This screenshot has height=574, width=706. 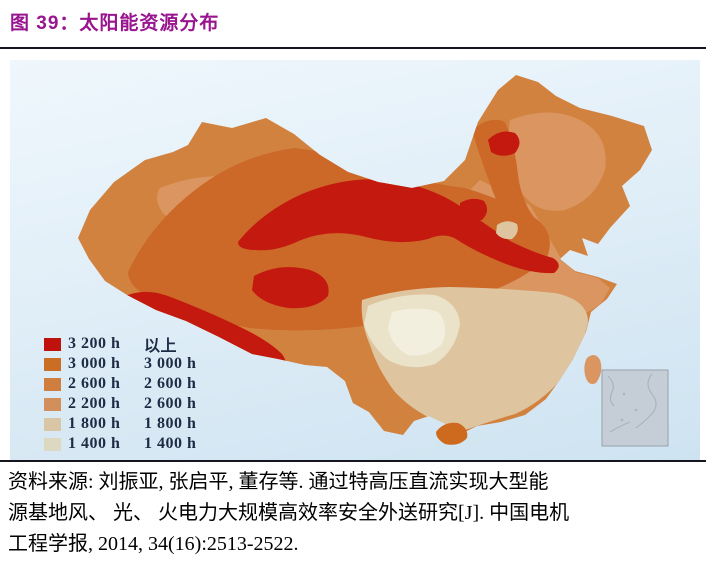 I want to click on legend-row: 2 600 h 2 600 h, so click(x=120, y=384).